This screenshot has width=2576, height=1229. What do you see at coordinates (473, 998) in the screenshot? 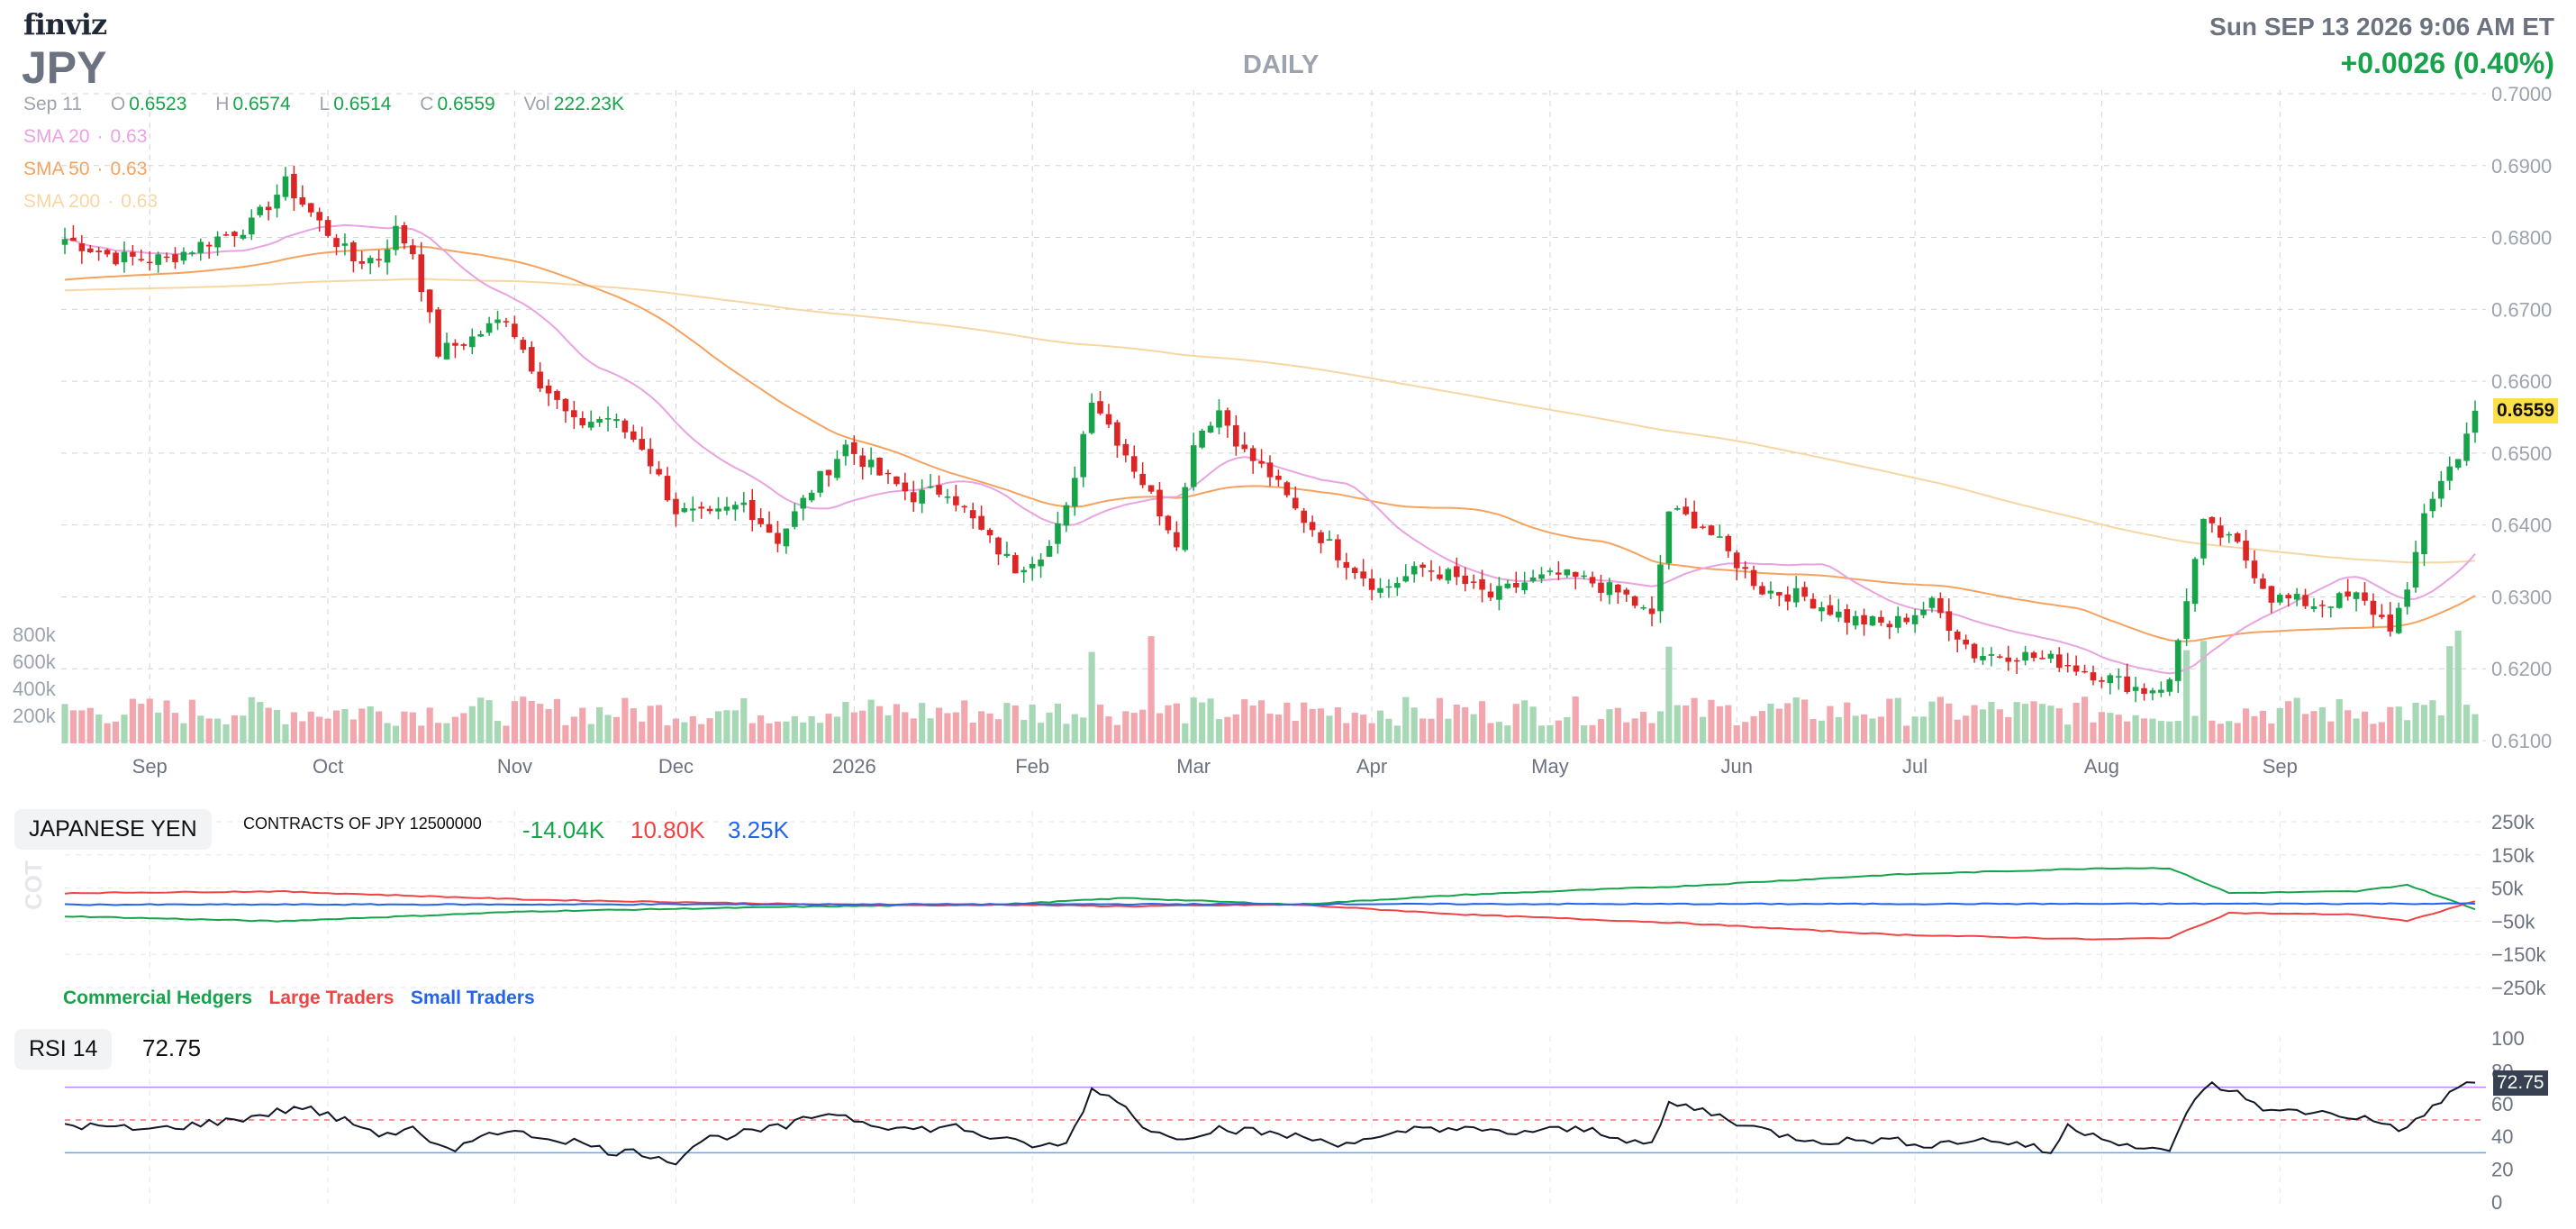
I see `legend-small-traders: Small Traders` at bounding box center [473, 998].